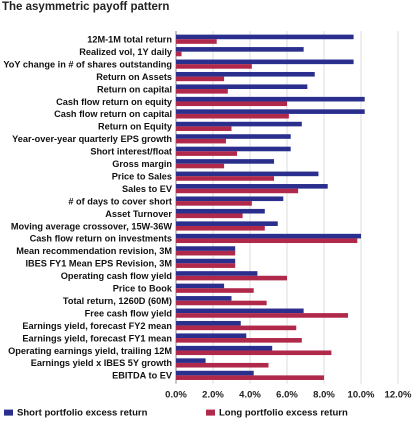  Describe the element at coordinates (98, 264) in the screenshot. I see `category-label: IBES FY1 Mean EPS Revision, 3M` at that location.